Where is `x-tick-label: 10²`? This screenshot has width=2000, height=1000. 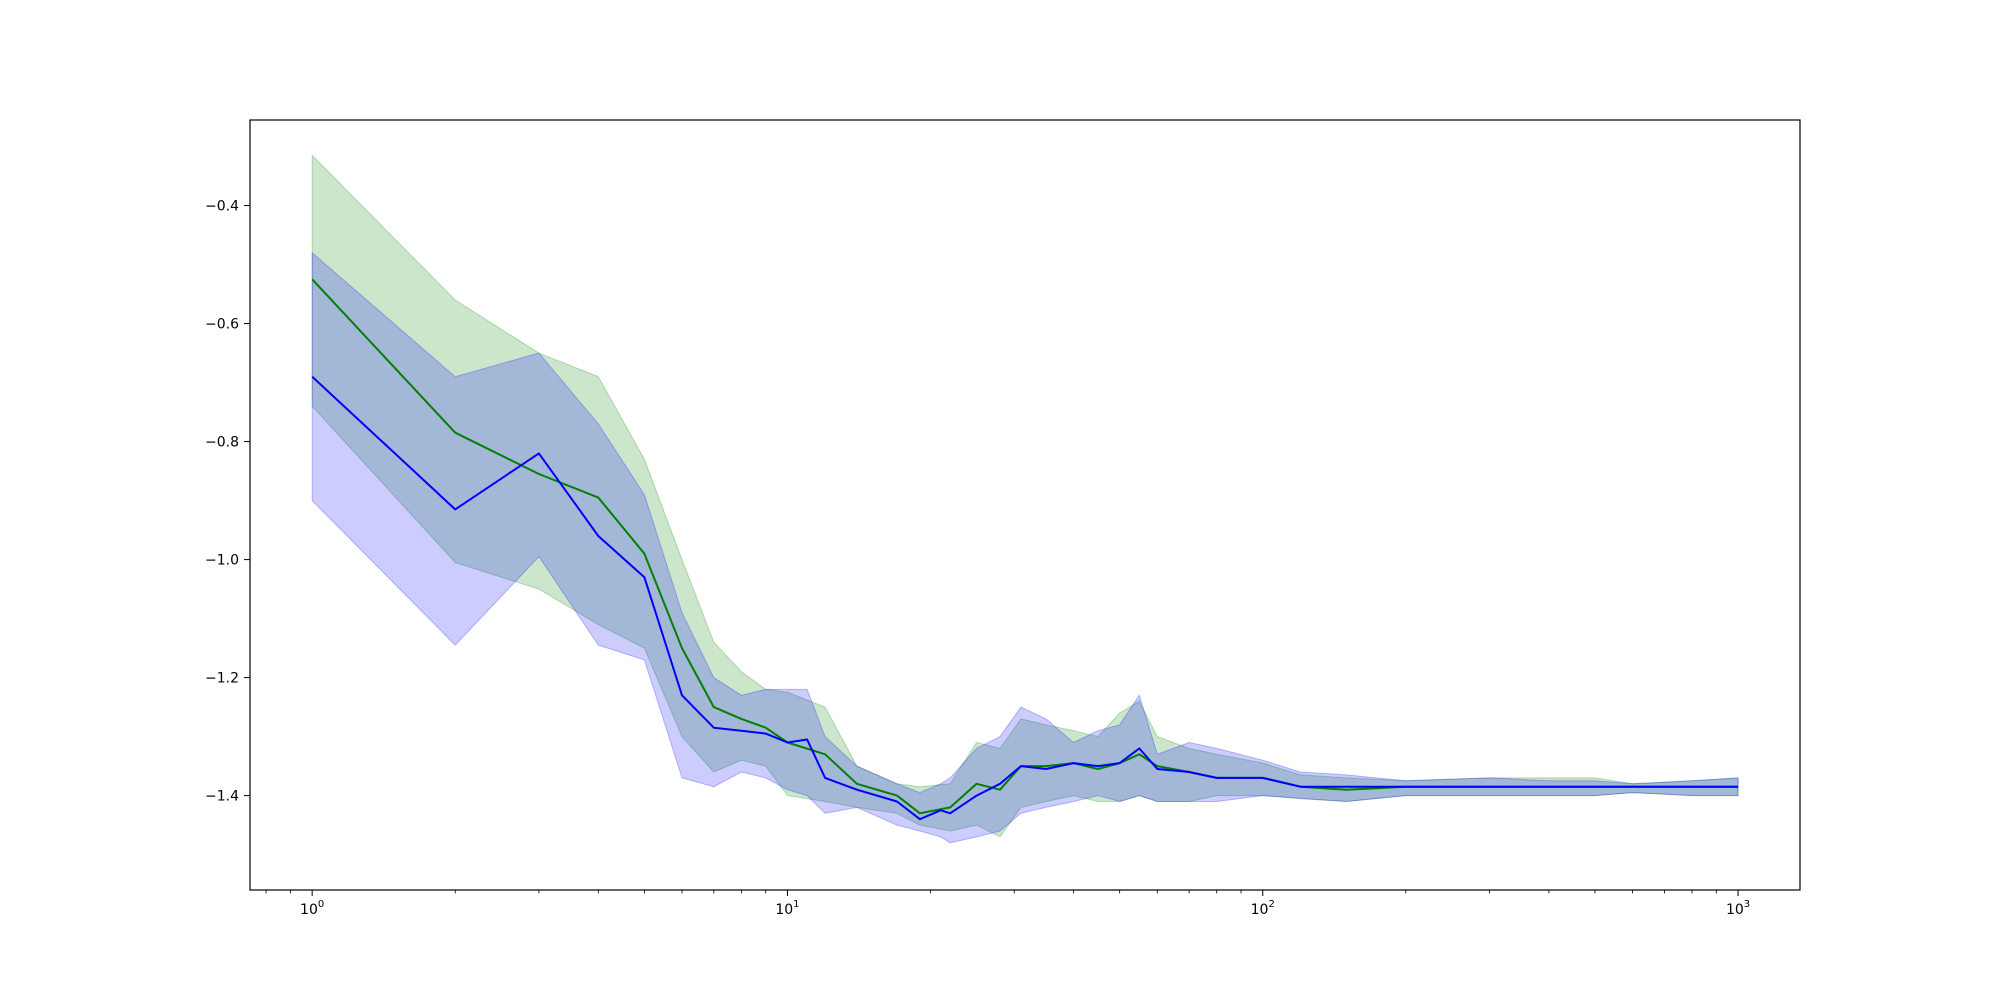
x-tick-label: 10² is located at coordinates (1263, 908).